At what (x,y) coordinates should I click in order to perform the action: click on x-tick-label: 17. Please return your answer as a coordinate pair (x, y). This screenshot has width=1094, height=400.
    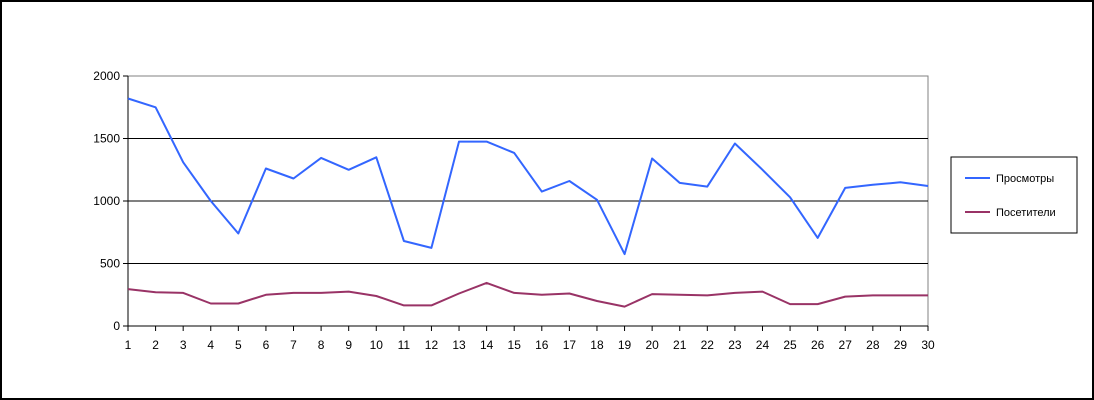
    Looking at the image, I should click on (570, 345).